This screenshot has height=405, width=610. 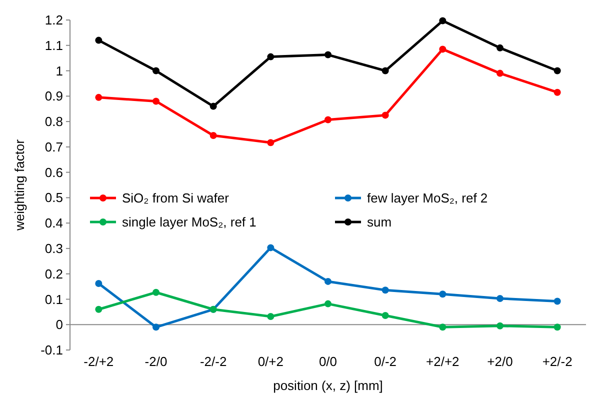 What do you see at coordinates (271, 361) in the screenshot?
I see `x-tick-label: 0/+2` at bounding box center [271, 361].